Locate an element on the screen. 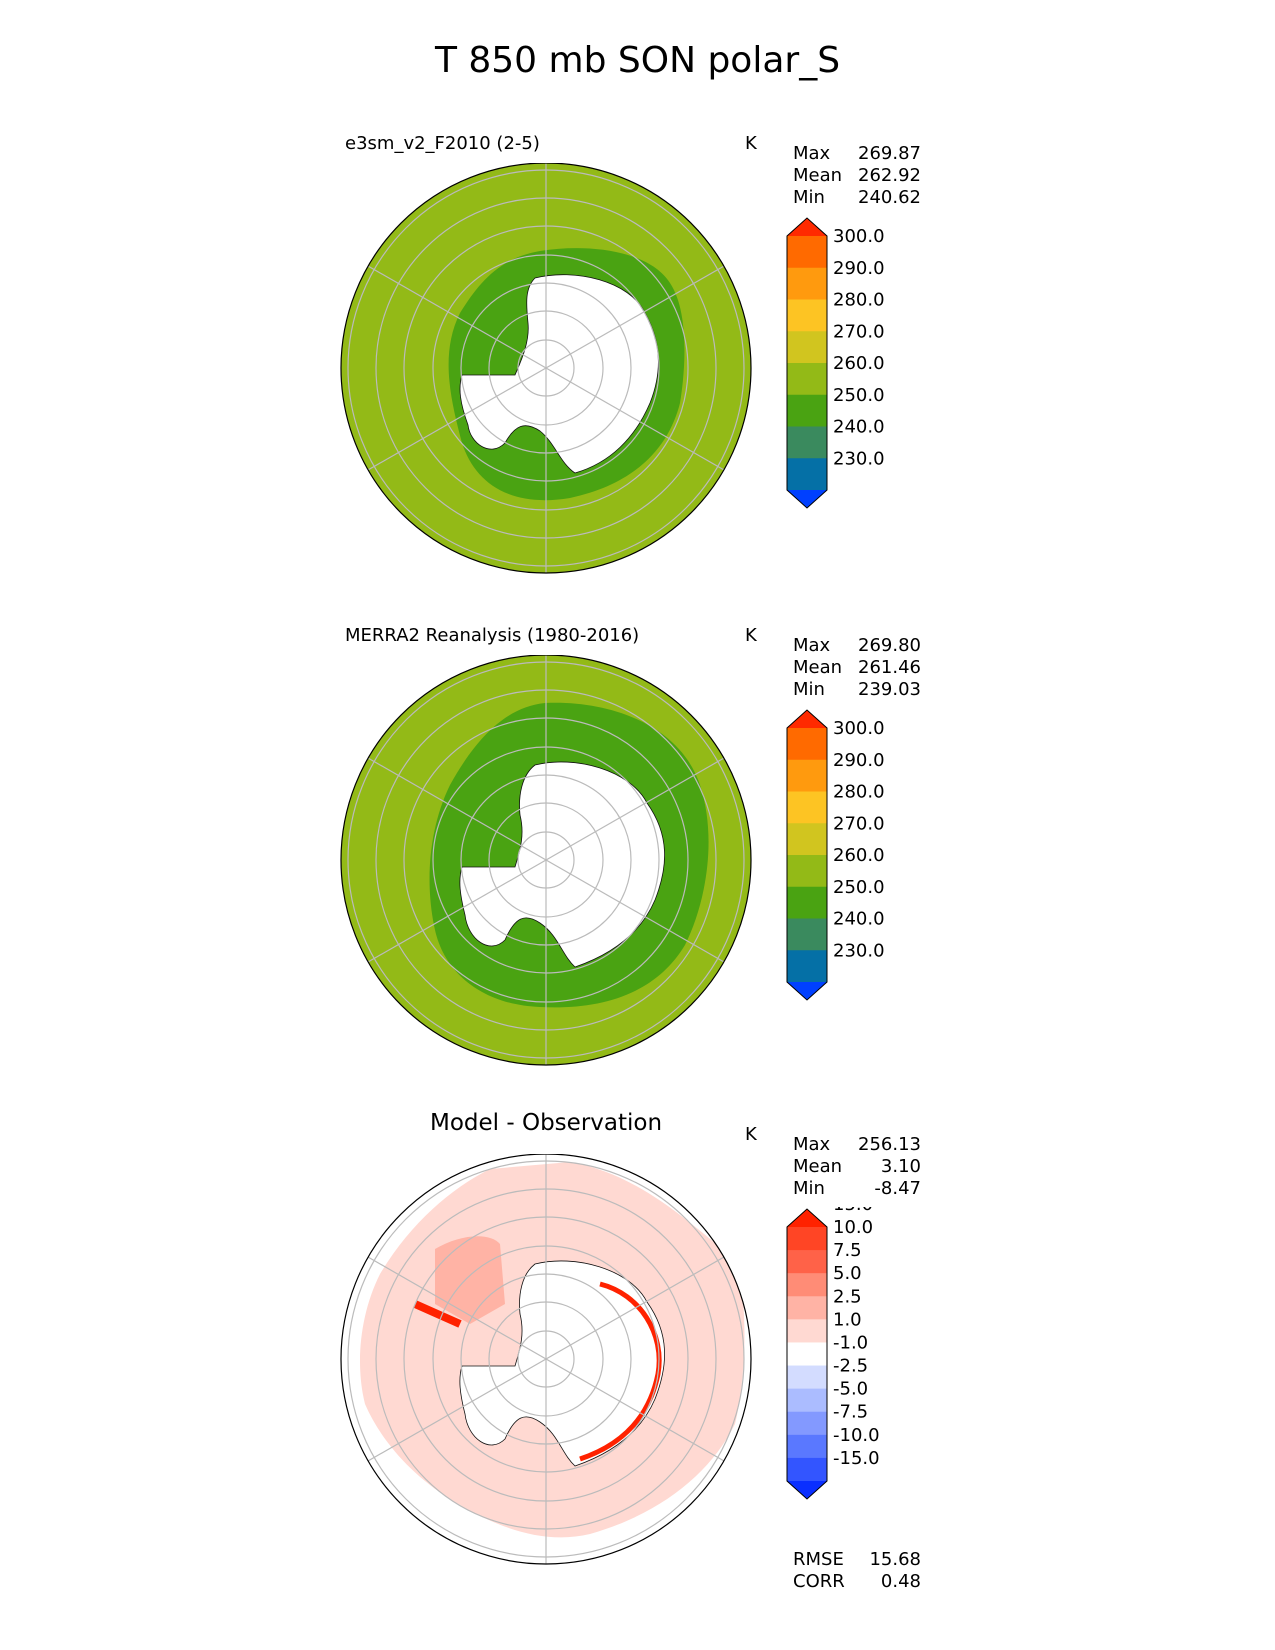 Image resolution: width=1275 pixels, height=1650 pixels. colorbar-tick-label: -2.5 is located at coordinates (850, 1366).